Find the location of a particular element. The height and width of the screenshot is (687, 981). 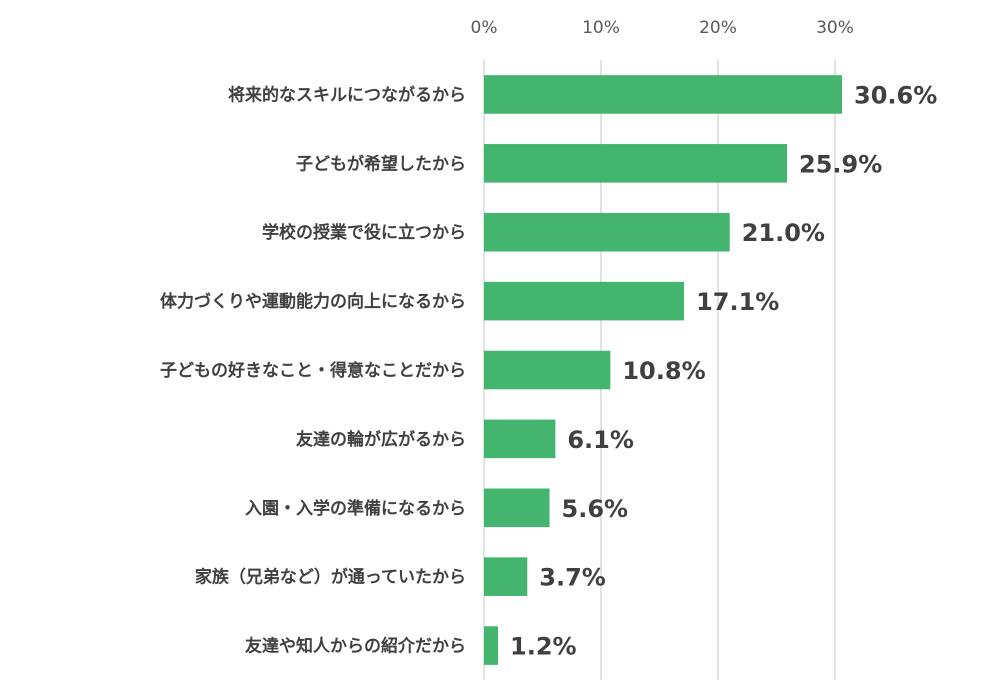

x-tick-label: 30% is located at coordinates (835, 28).